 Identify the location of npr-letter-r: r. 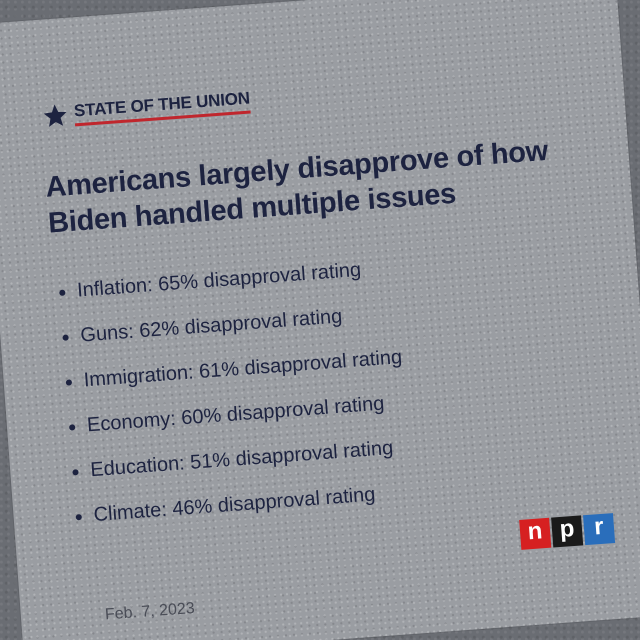
(599, 529).